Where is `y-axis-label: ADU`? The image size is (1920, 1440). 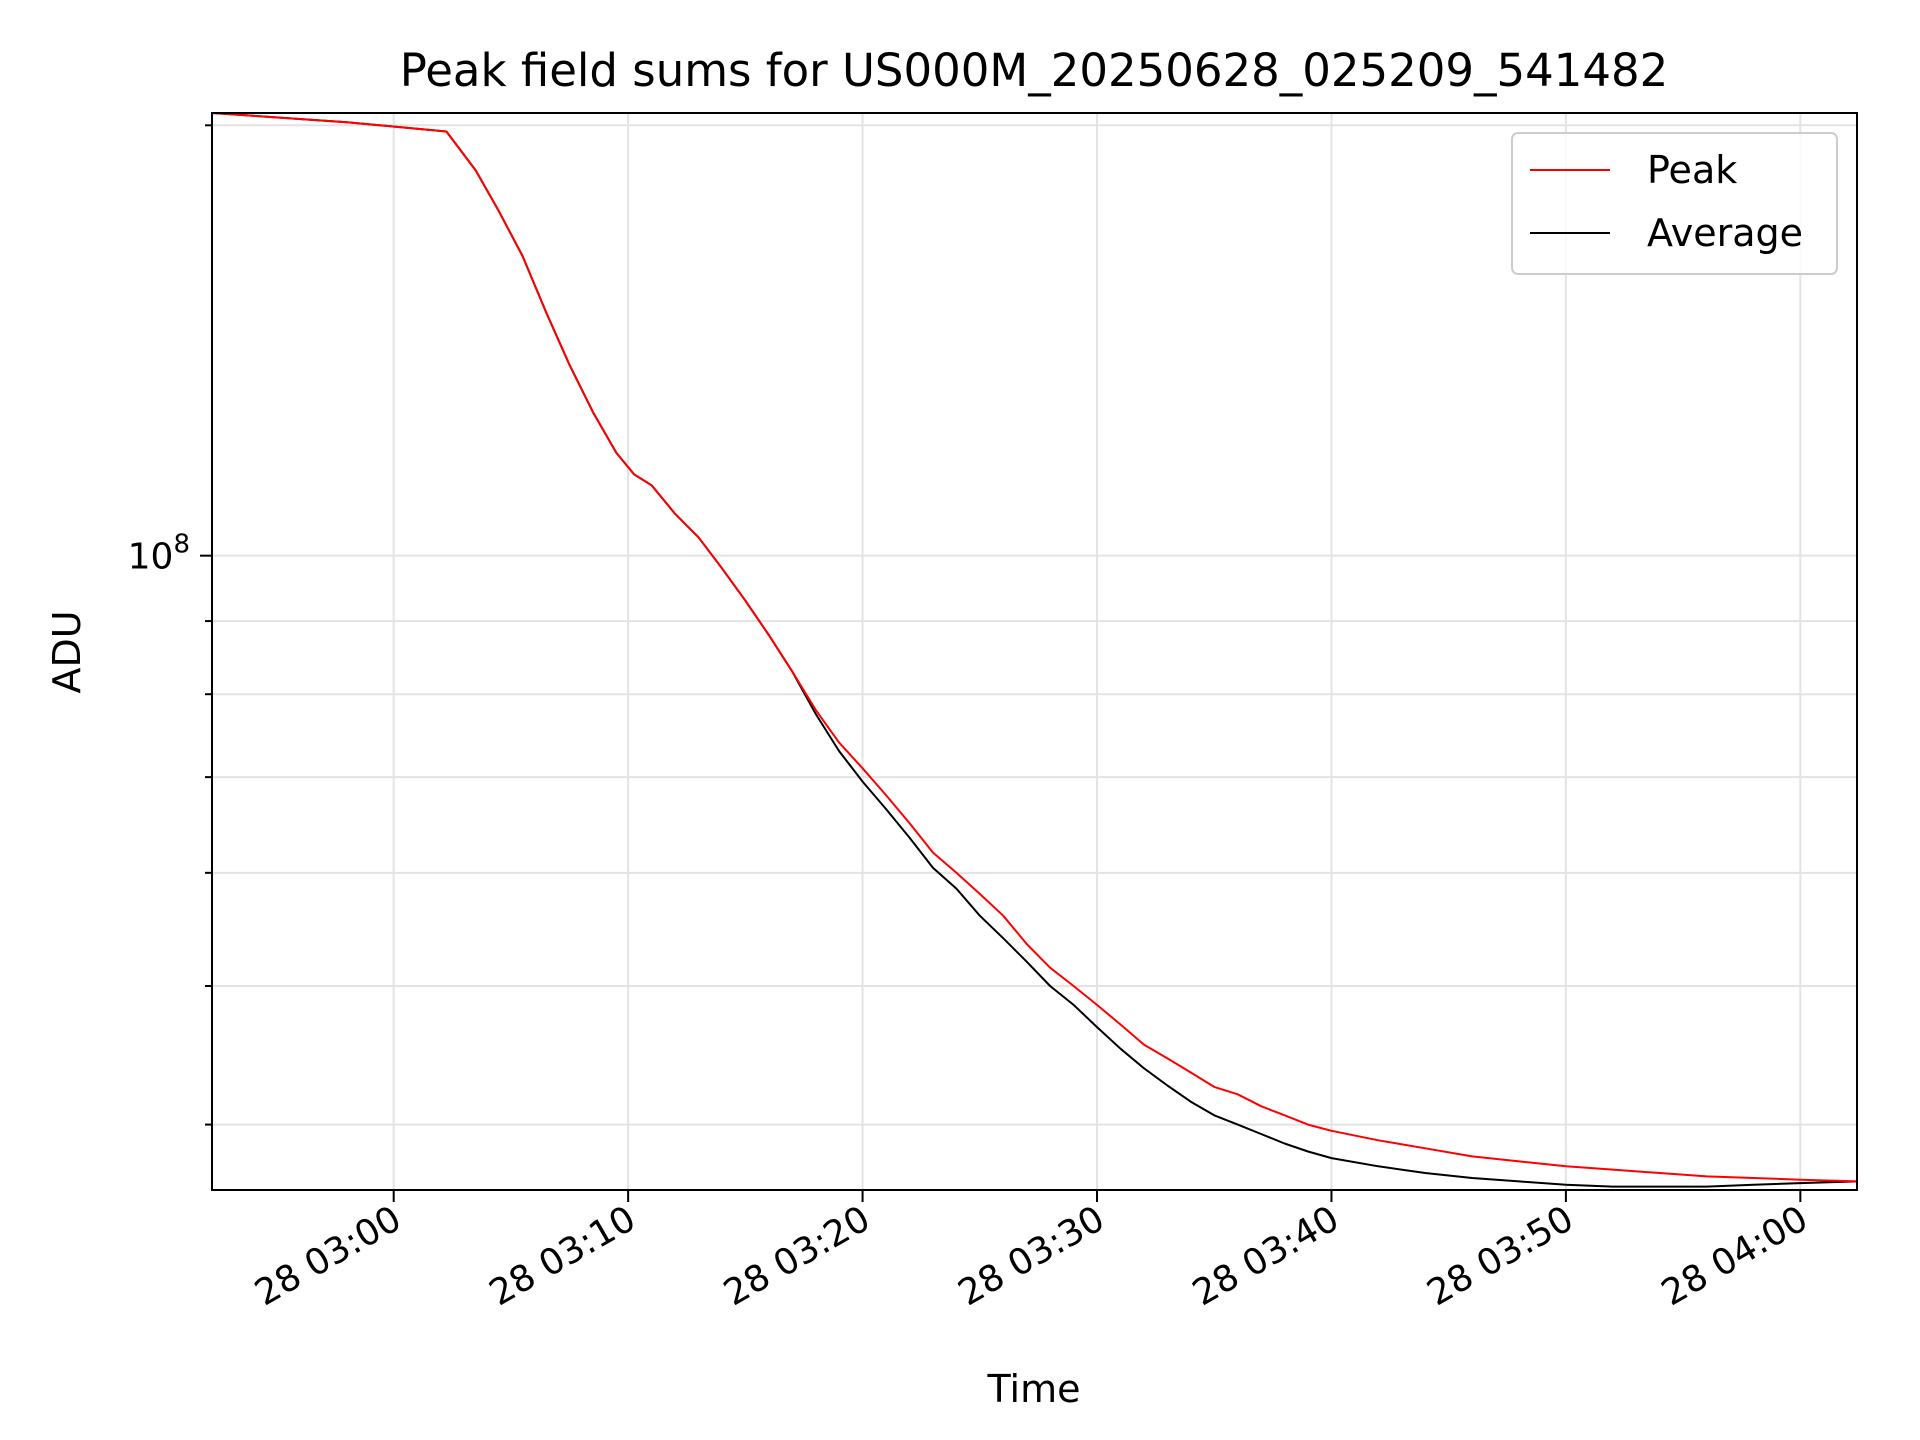 y-axis-label: ADU is located at coordinates (67, 651).